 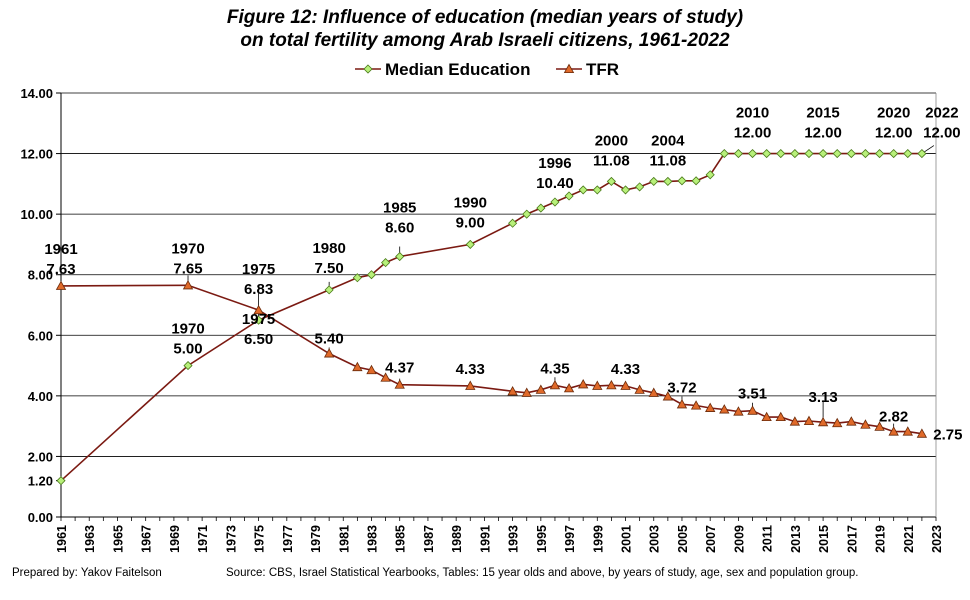 What do you see at coordinates (627, 539) in the screenshot?
I see `x-tick-label: 2001` at bounding box center [627, 539].